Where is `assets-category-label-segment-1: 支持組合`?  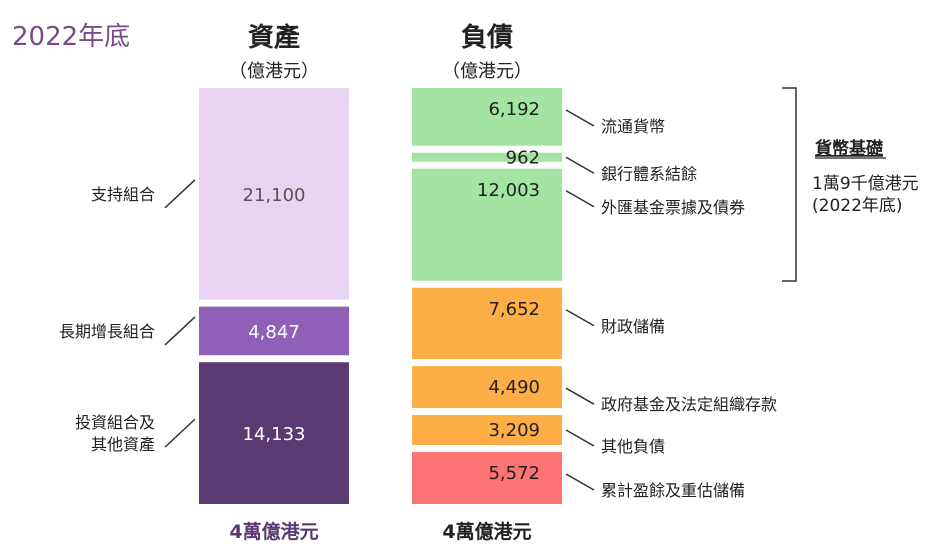 assets-category-label-segment-1: 支持組合 is located at coordinates (123, 194).